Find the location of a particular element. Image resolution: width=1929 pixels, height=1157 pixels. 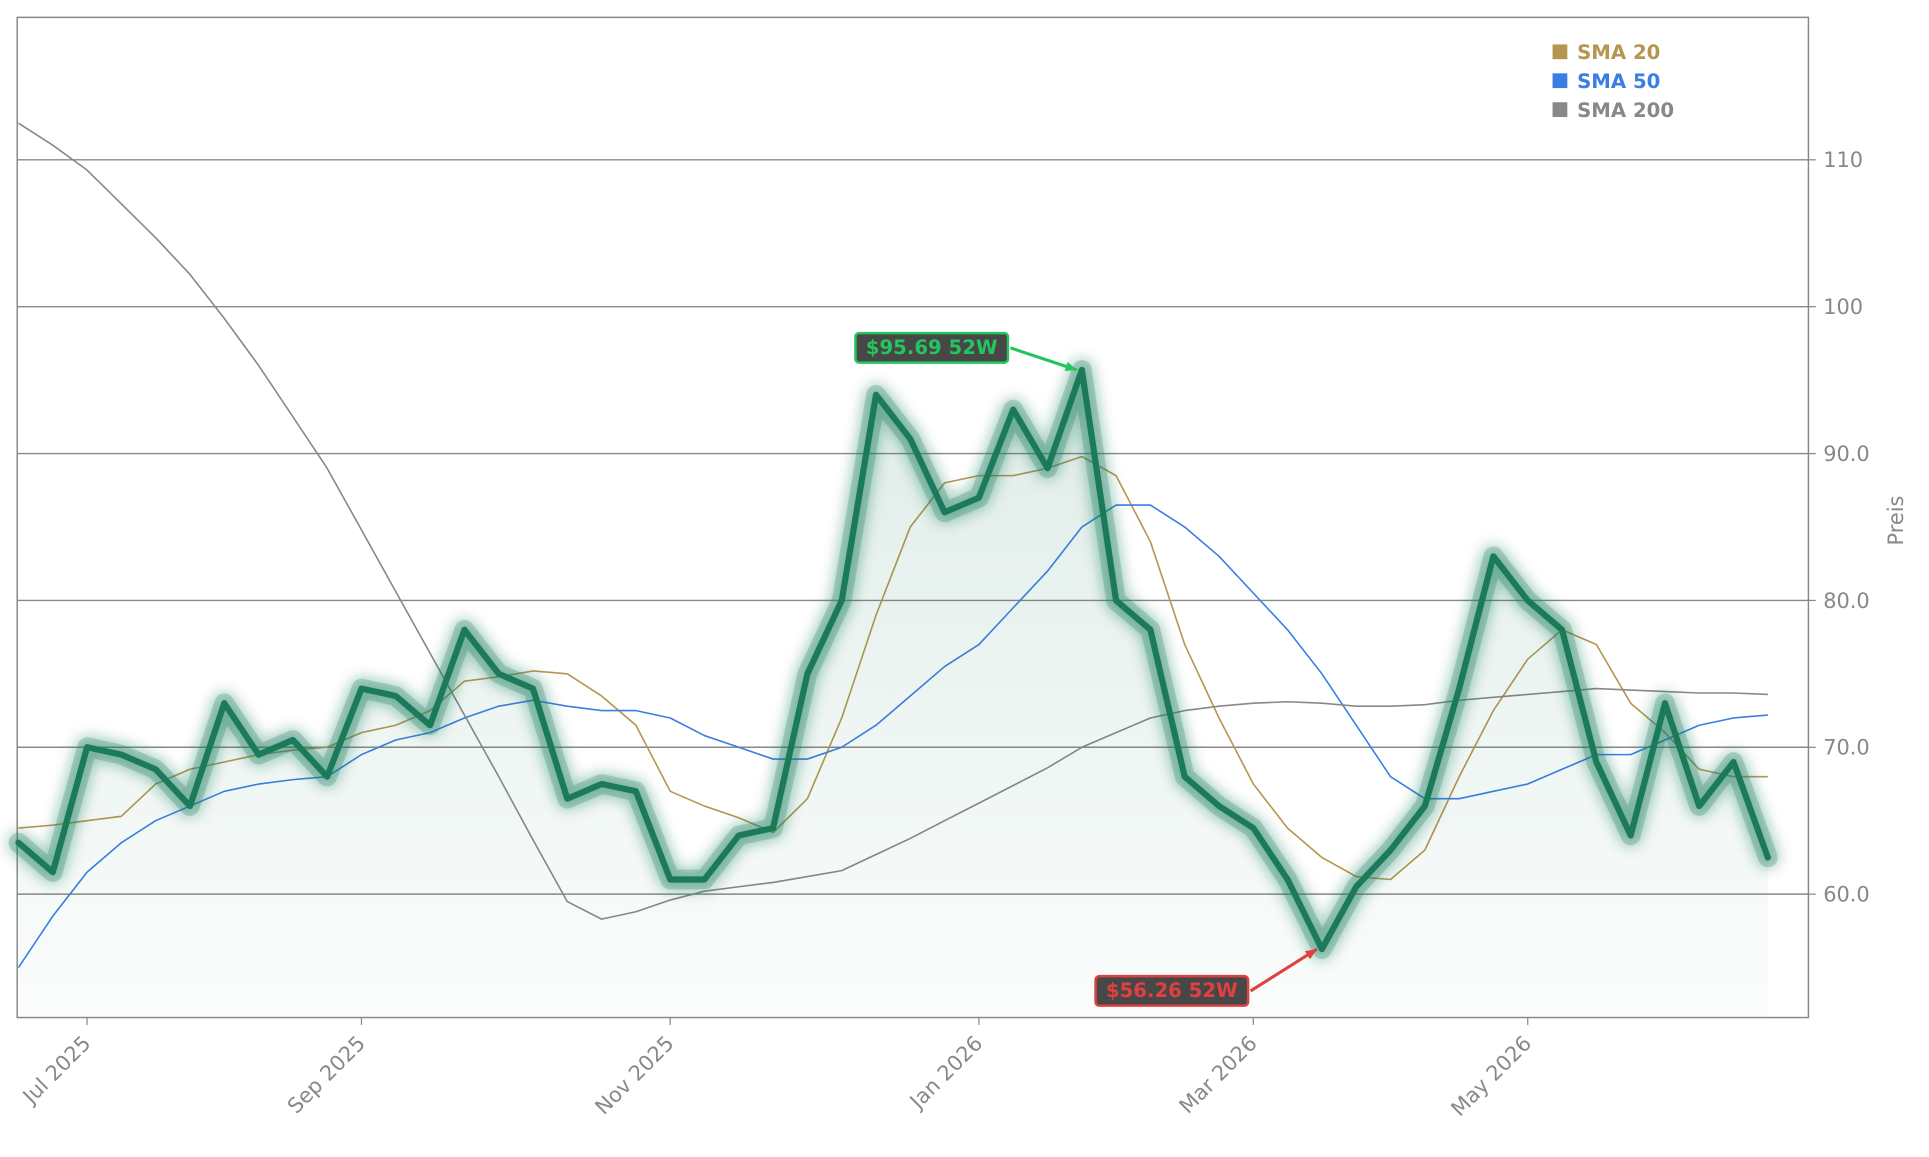

y-tick-label: 70.0 is located at coordinates (1846, 748).